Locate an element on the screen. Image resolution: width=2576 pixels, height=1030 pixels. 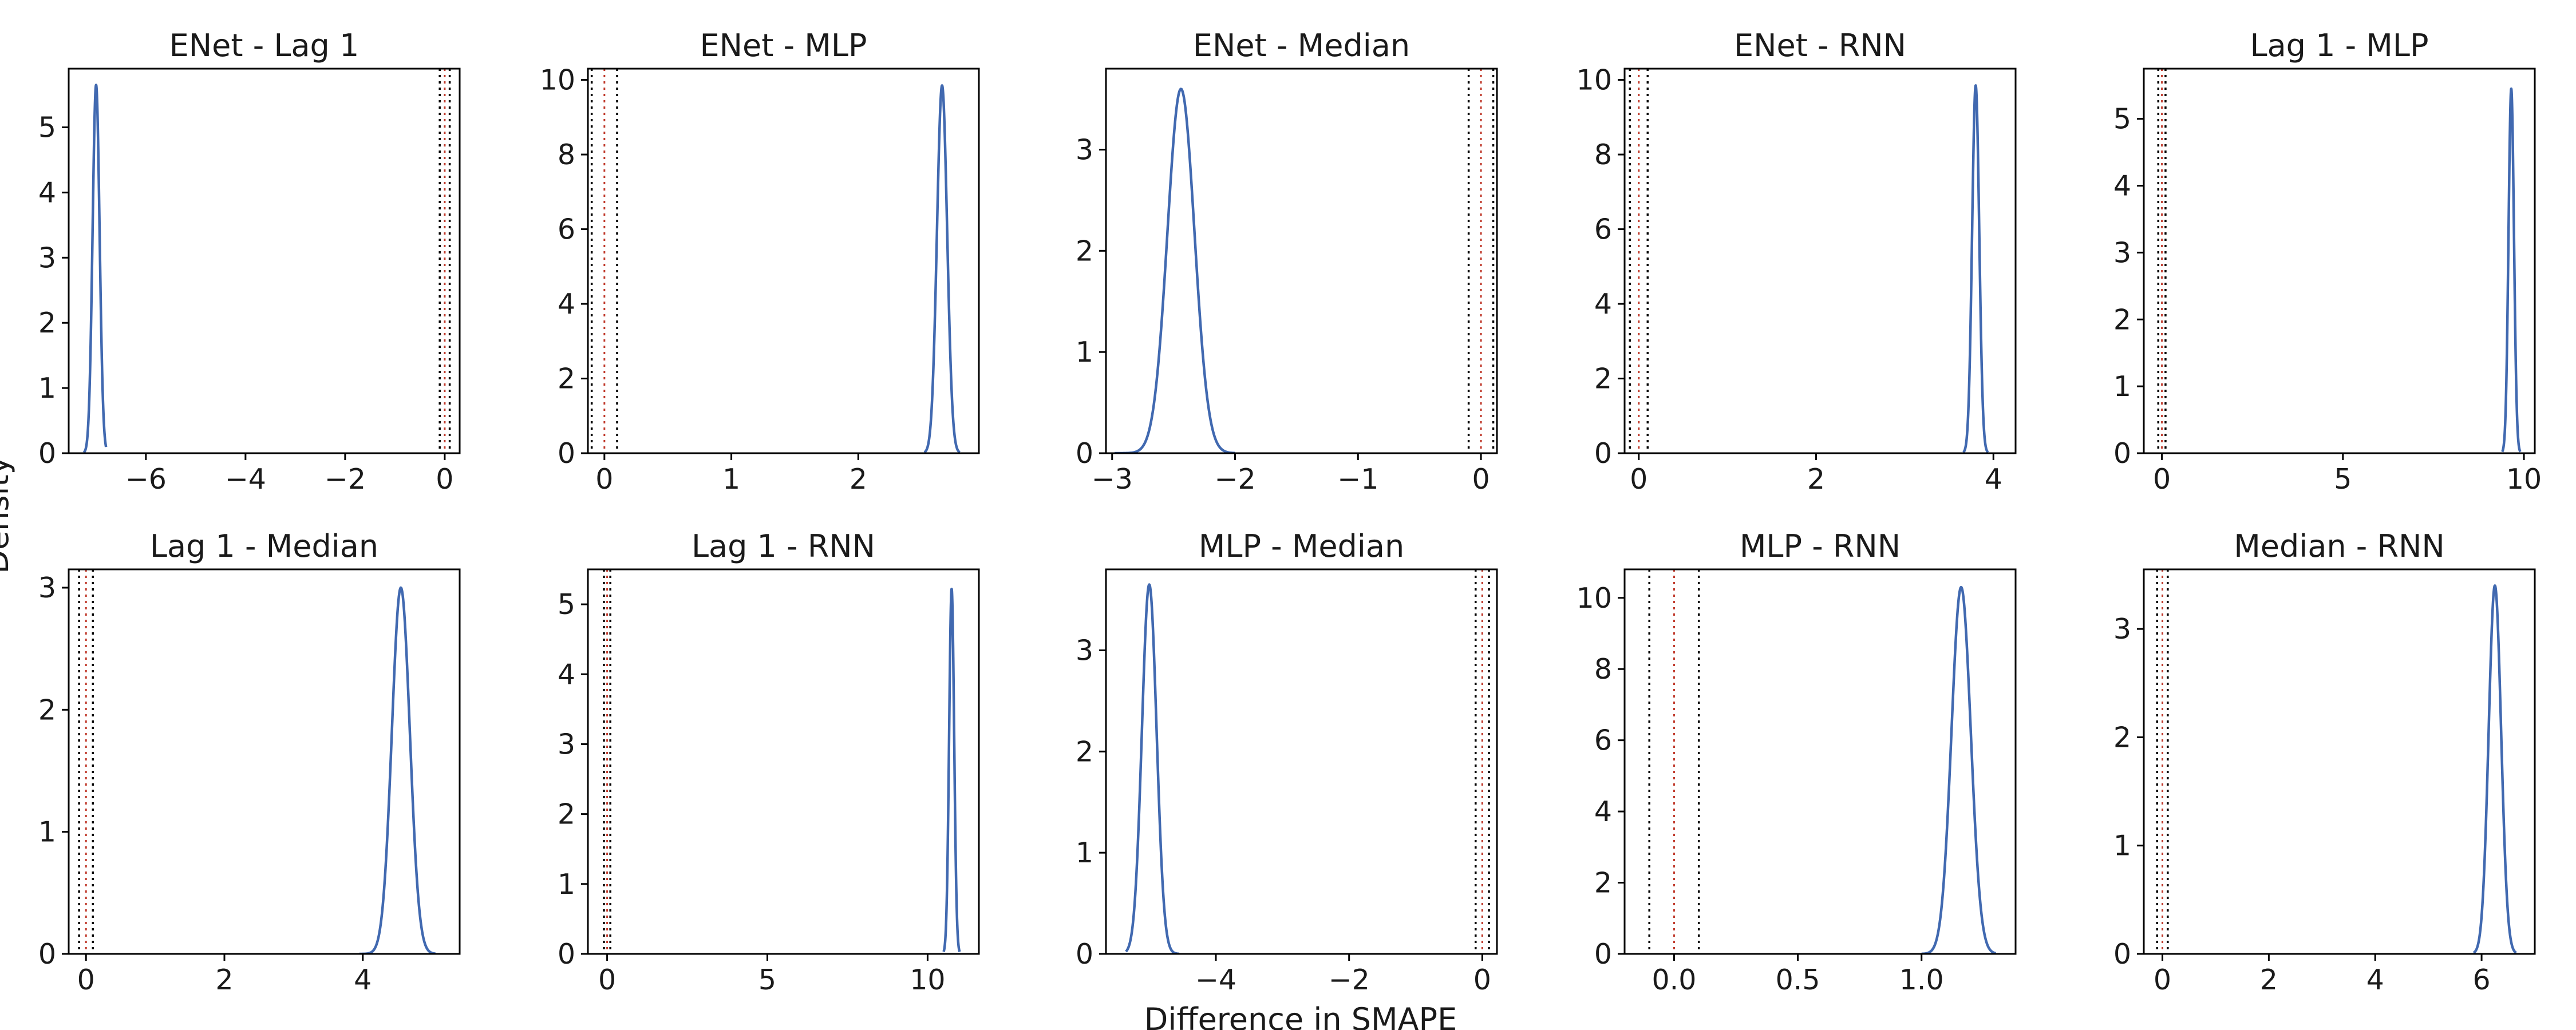
x-tick-label: 5 is located at coordinates (2343, 479).